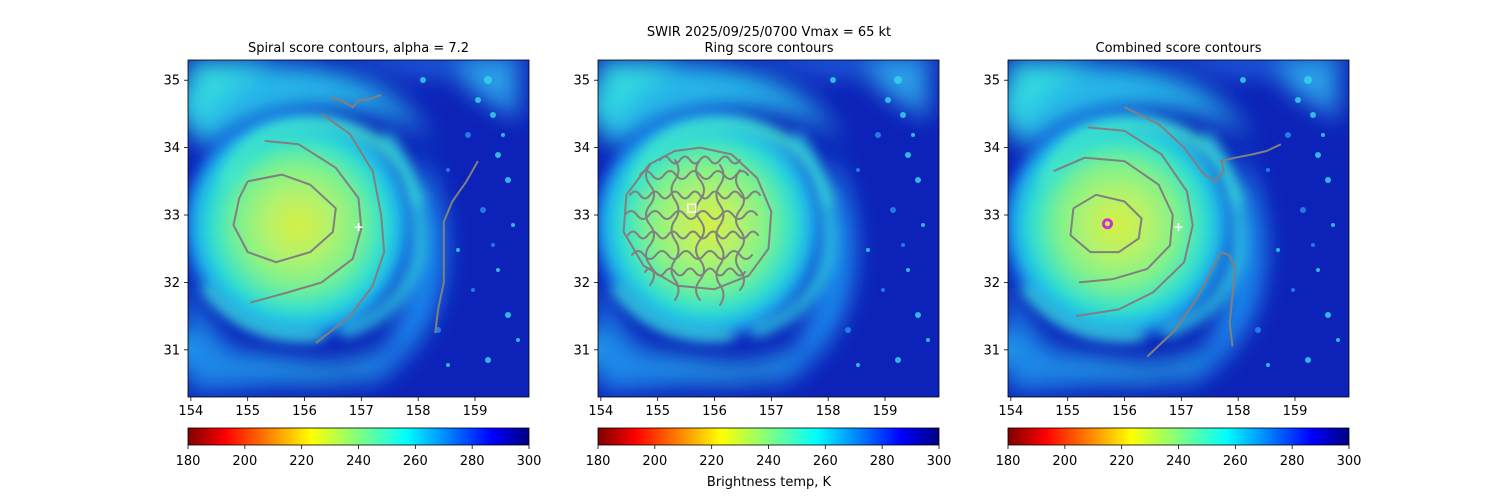 Image resolution: width=1500 pixels, height=500 pixels. What do you see at coordinates (355, 101) in the screenshot?
I see `contour-top-squiggle` at bounding box center [355, 101].